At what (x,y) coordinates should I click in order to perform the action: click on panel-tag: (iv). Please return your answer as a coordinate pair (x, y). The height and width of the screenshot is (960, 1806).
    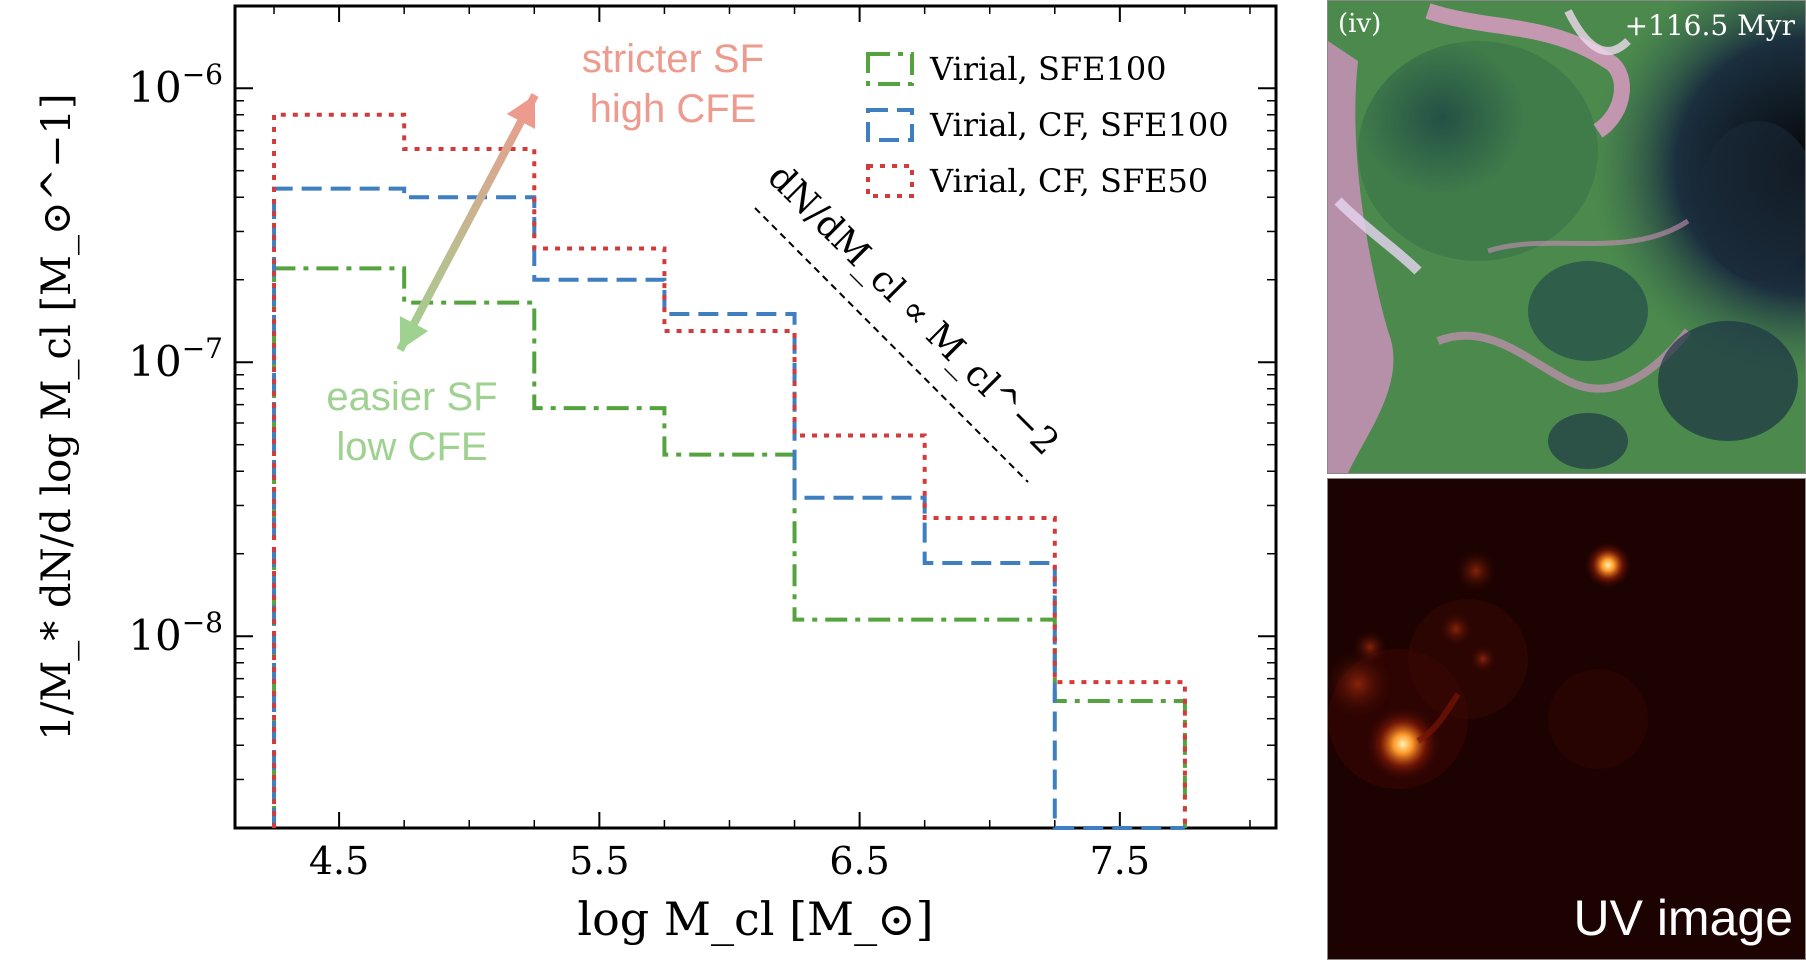
    Looking at the image, I should click on (1360, 24).